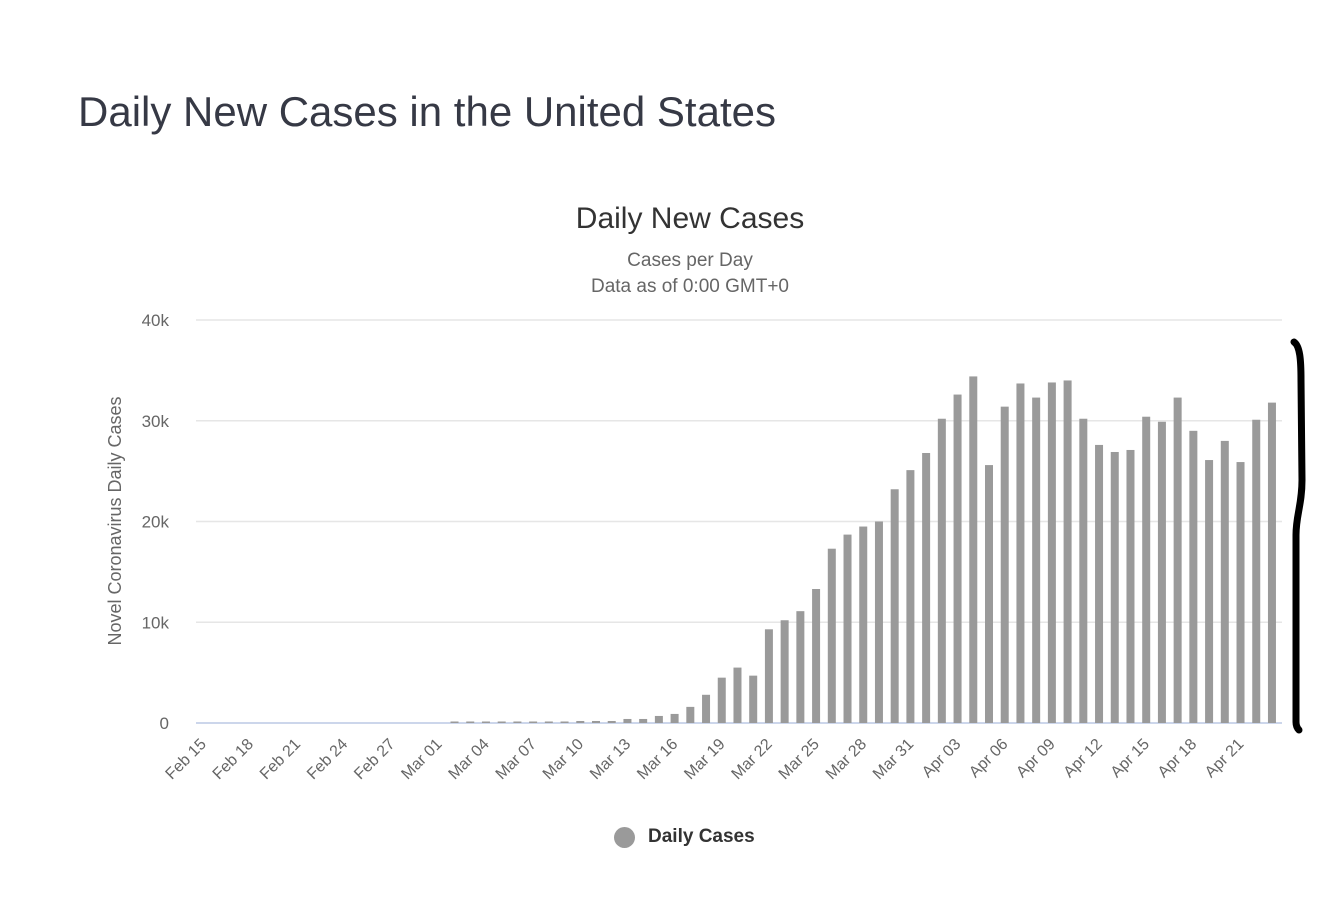 The width and height of the screenshot is (1325, 924). What do you see at coordinates (893, 759) in the screenshot?
I see `x-tick-label: Mar 31` at bounding box center [893, 759].